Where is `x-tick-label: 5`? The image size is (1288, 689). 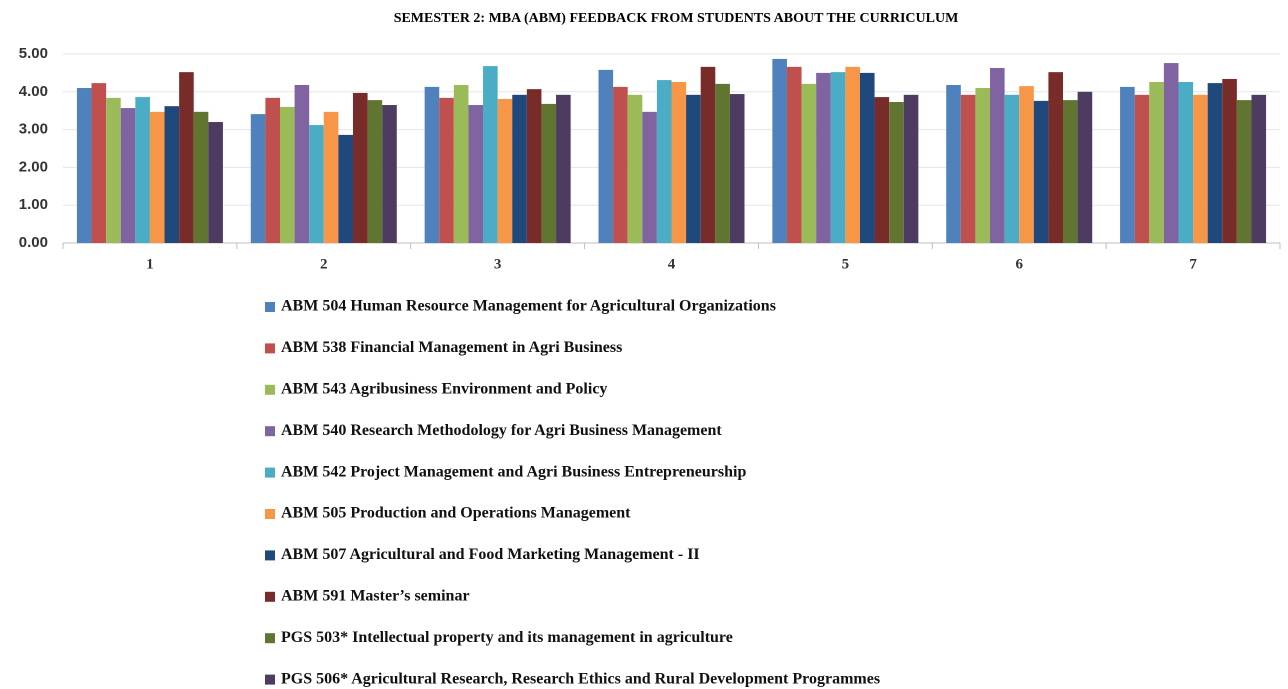 x-tick-label: 5 is located at coordinates (846, 264).